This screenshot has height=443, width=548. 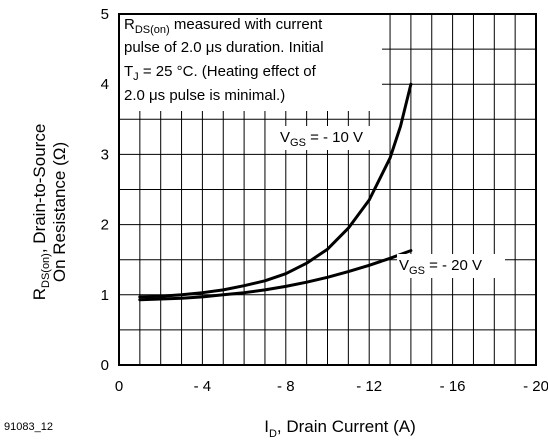 I want to click on note-line-2: pulse of 2.0 μs duration. Initial, so click(x=224, y=47).